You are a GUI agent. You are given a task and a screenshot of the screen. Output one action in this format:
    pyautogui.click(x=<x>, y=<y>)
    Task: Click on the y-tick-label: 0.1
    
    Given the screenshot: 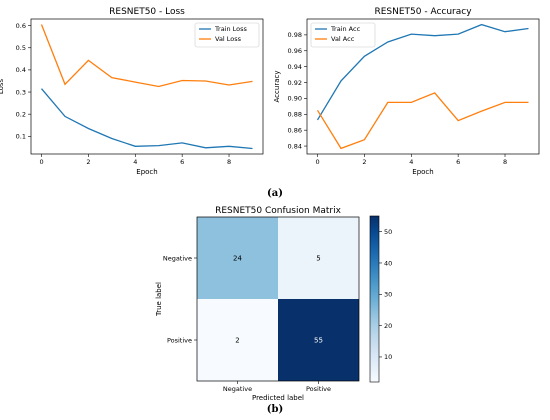 What is the action you would take?
    pyautogui.click(x=21, y=137)
    